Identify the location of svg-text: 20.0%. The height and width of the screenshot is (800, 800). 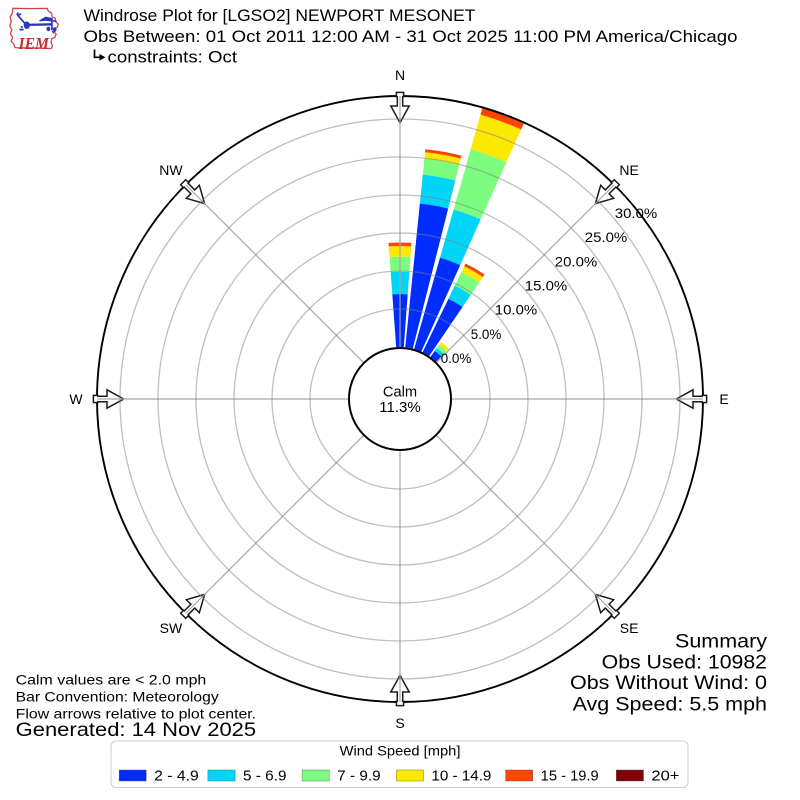
(576, 261).